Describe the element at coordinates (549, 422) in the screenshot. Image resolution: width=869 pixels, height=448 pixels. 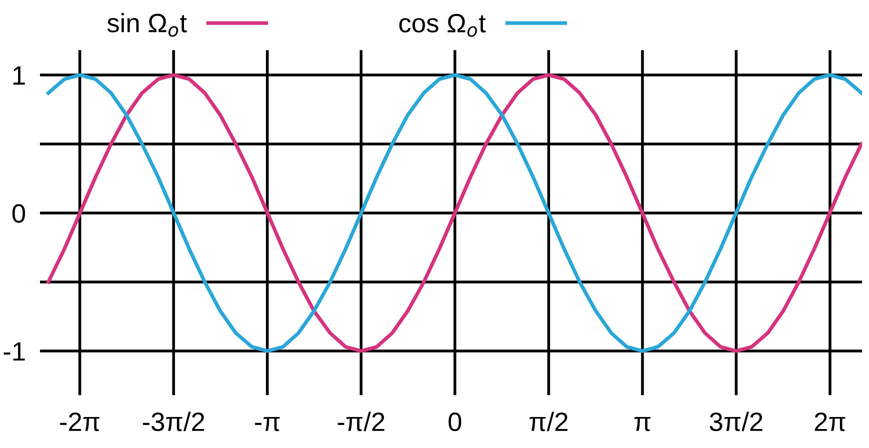
I see `x-tick-label: π/2` at that location.